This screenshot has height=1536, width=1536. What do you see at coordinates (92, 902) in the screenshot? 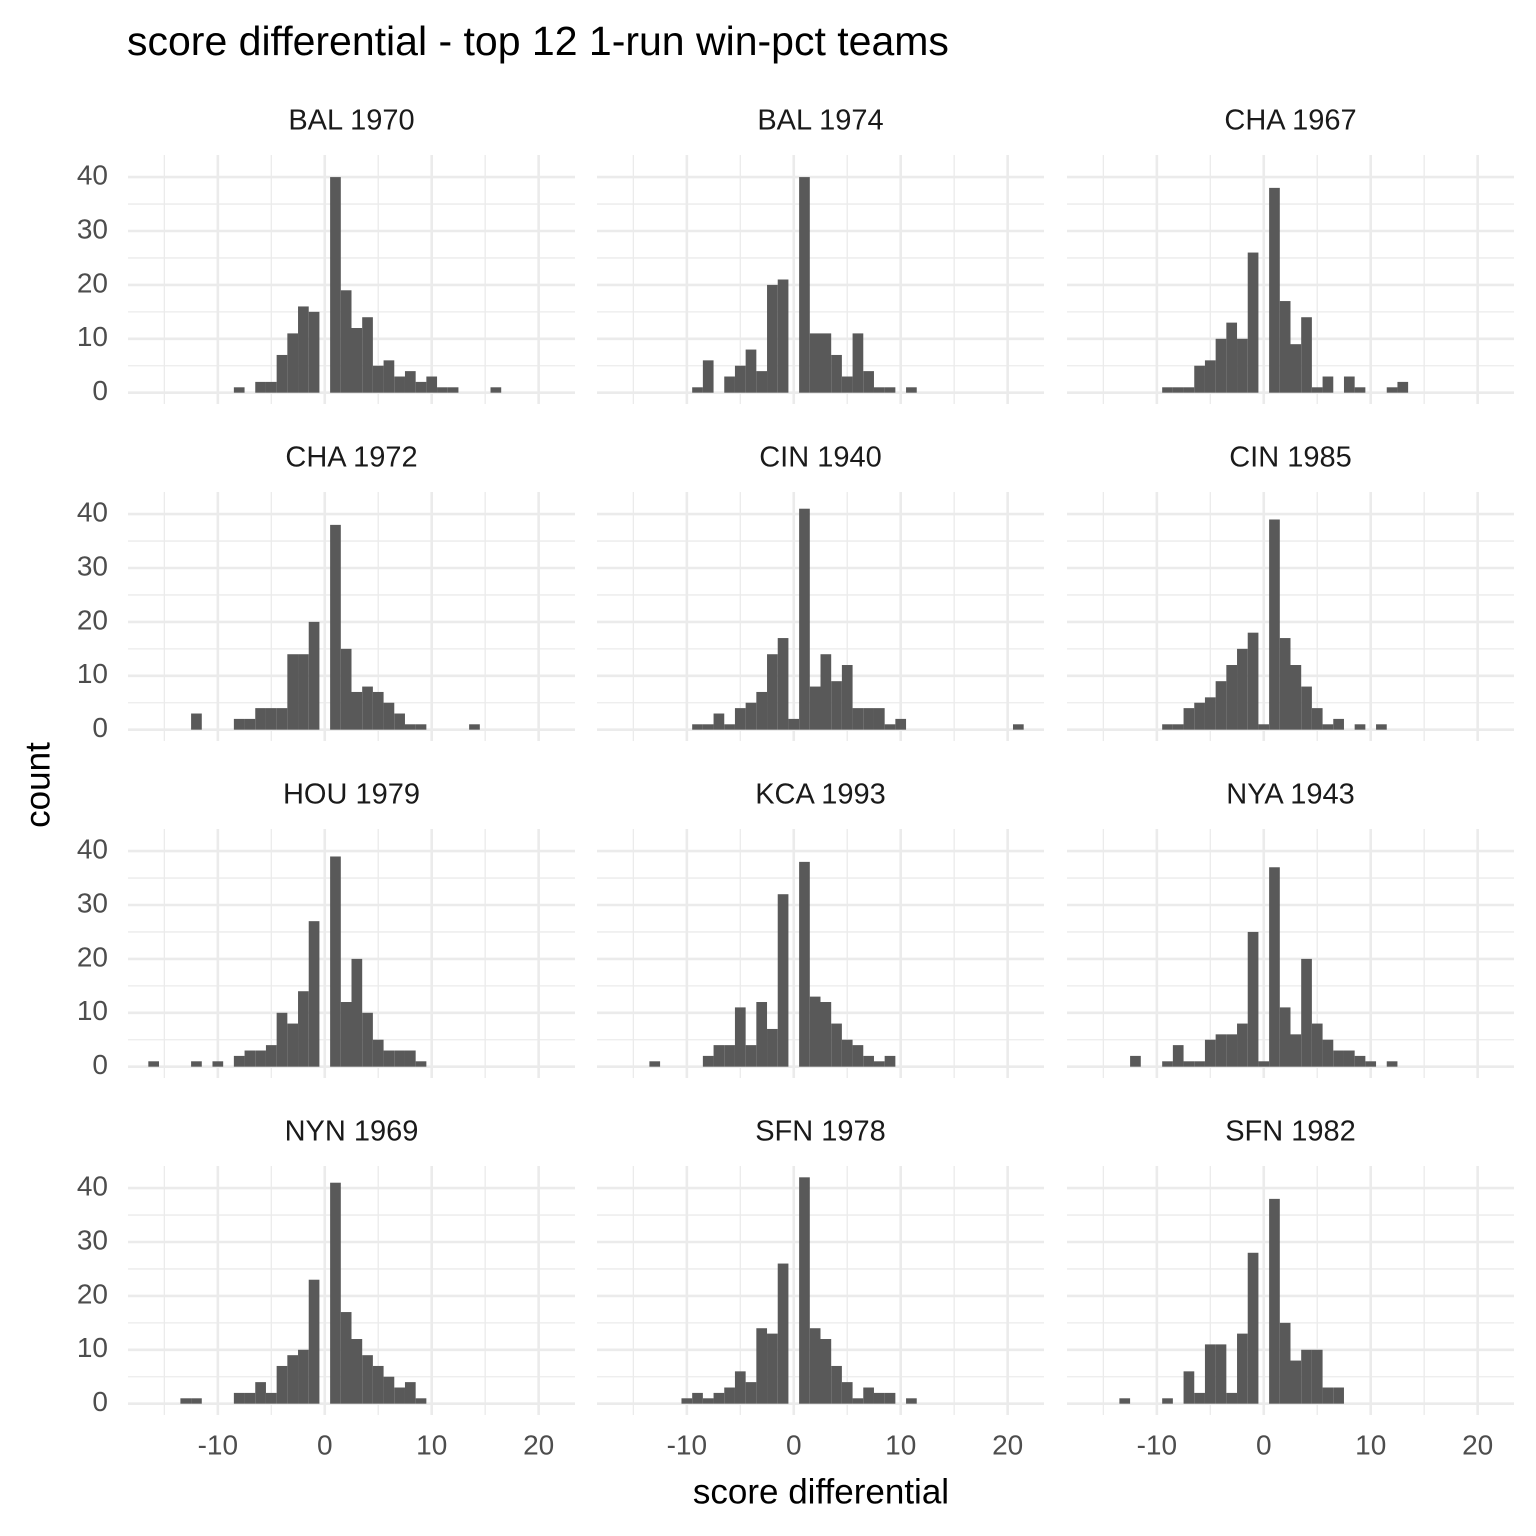
I see `y-tick-label: 30` at bounding box center [92, 902].